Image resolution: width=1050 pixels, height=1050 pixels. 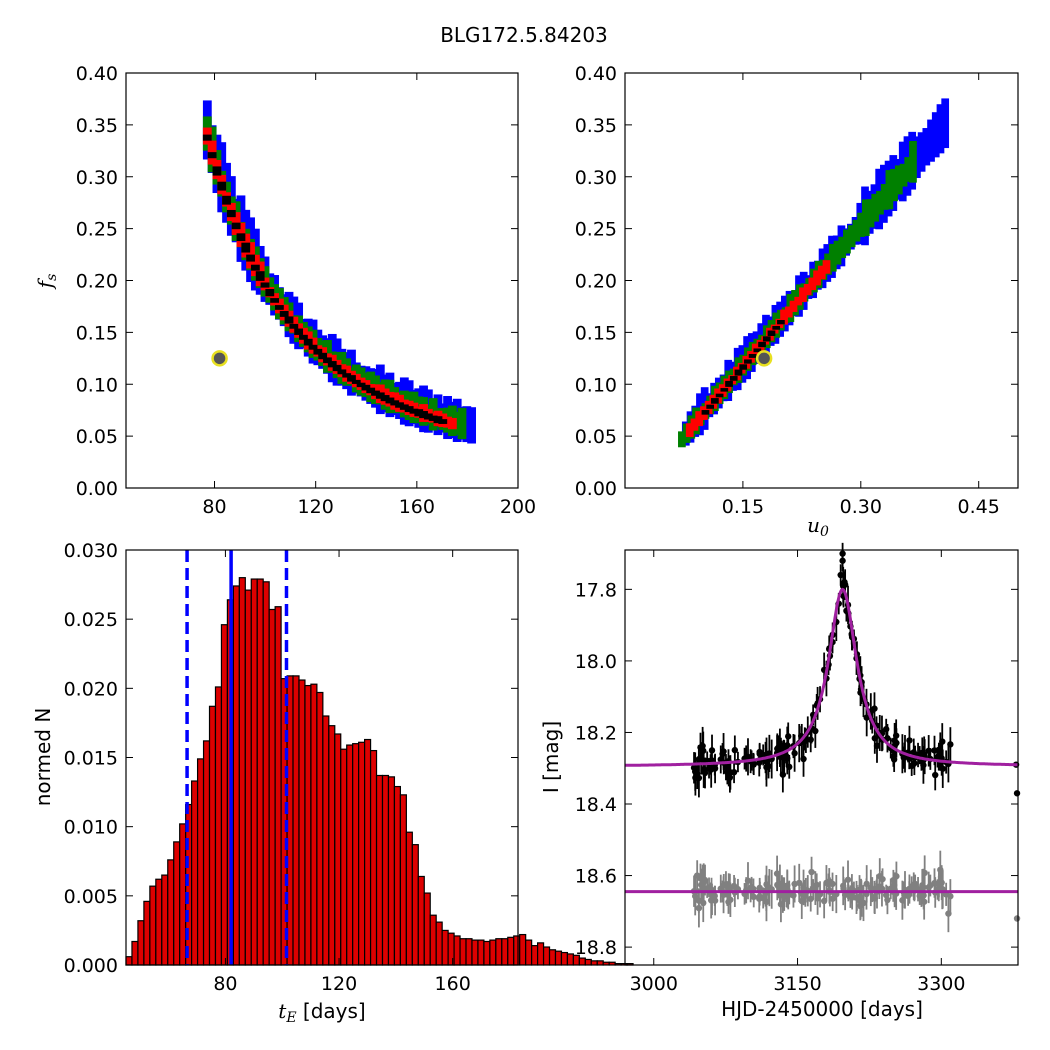 I want to click on p2-ytick-label: 0.40, so click(x=596, y=74).